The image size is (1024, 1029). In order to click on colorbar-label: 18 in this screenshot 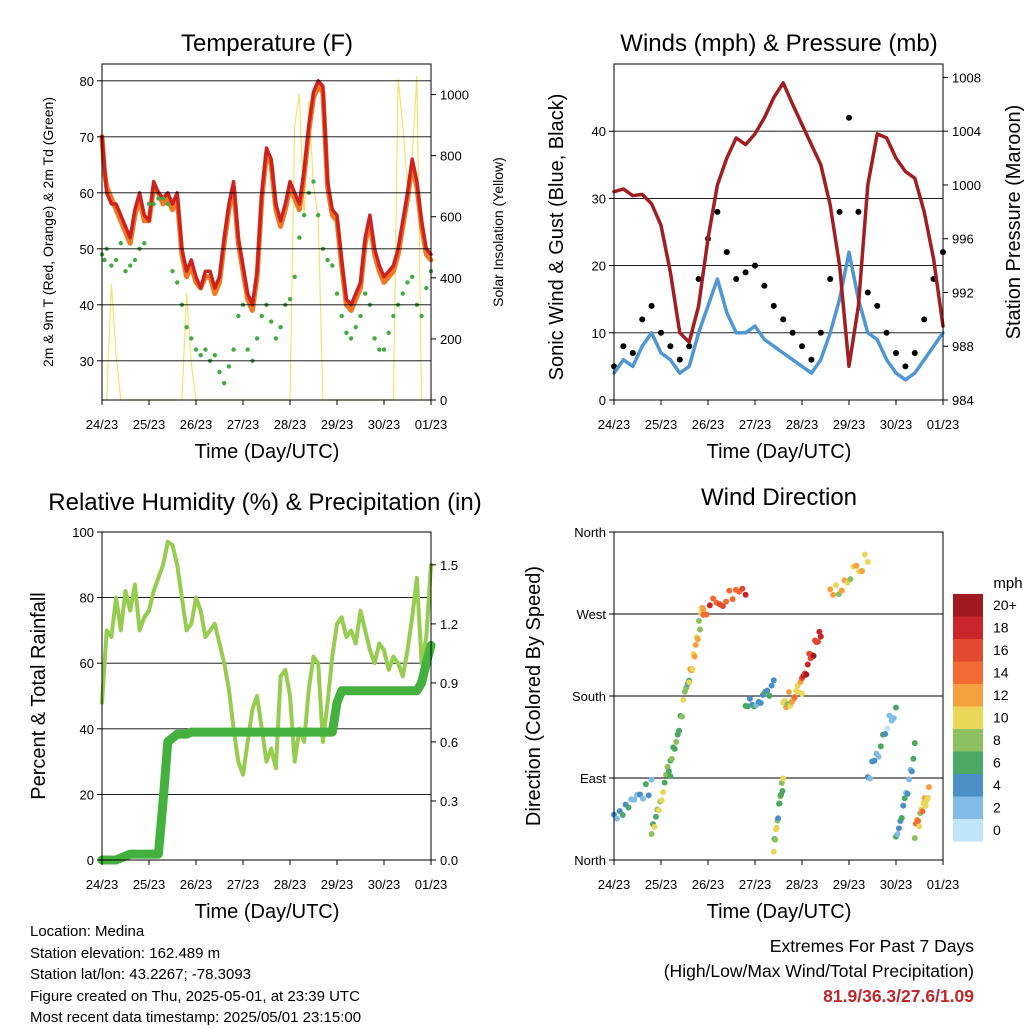, I will do `click(1001, 628)`.